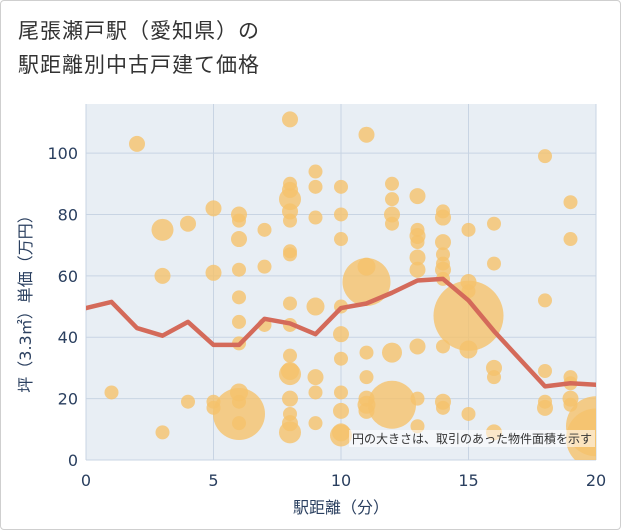  What do you see at coordinates (213, 480) in the screenshot?
I see `x-tick-label: 5` at bounding box center [213, 480].